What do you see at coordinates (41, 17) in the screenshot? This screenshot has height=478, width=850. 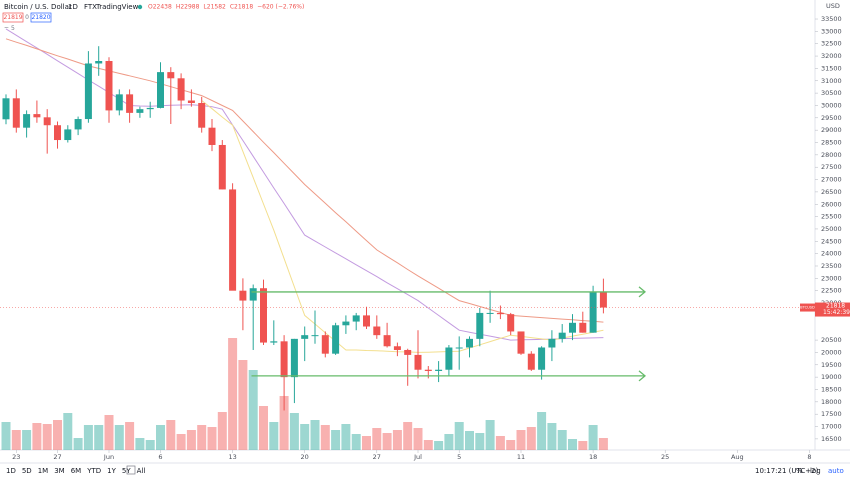 I see `ask-box` at bounding box center [41, 17].